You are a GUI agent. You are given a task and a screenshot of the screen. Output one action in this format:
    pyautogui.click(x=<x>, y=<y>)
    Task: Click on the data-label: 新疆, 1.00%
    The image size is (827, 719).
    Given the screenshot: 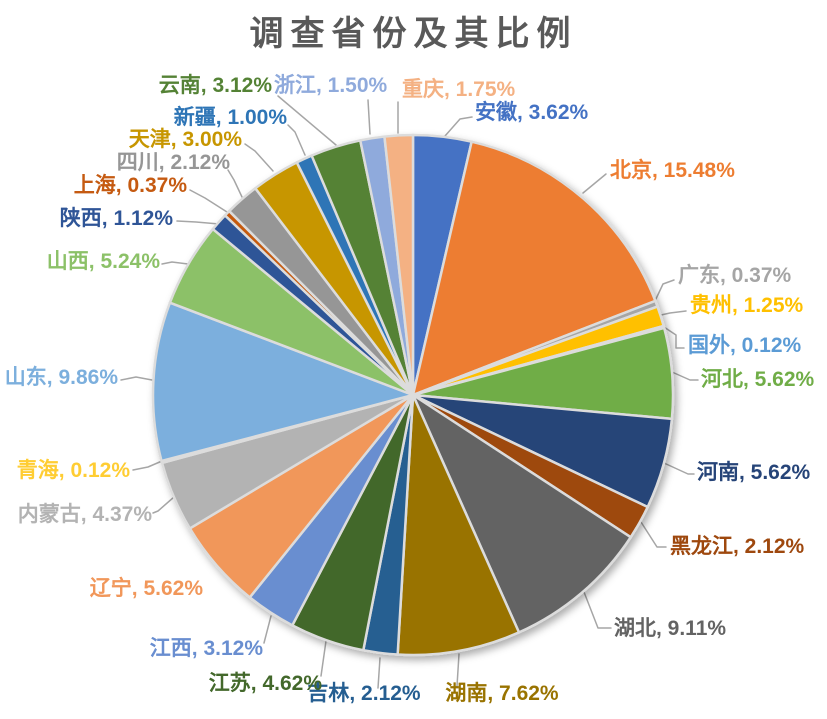 What is the action you would take?
    pyautogui.click(x=231, y=117)
    